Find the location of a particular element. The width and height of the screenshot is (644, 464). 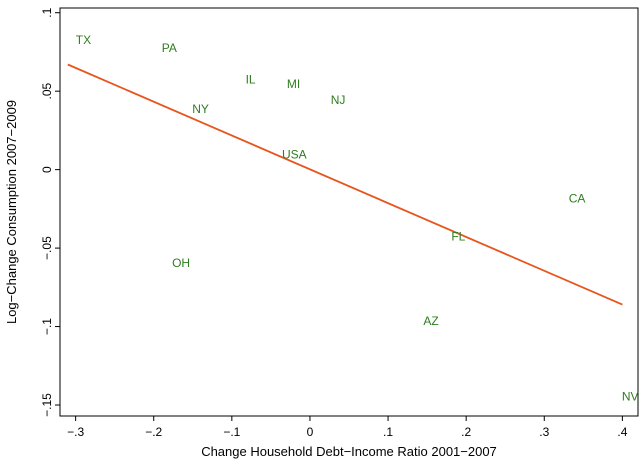

x-tick-label: −.3 is located at coordinates (75, 432).